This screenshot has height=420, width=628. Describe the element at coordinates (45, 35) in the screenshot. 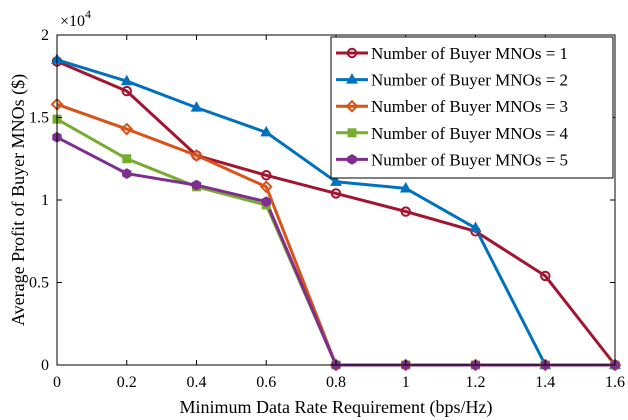

I see `y-tick-label: 2` at that location.